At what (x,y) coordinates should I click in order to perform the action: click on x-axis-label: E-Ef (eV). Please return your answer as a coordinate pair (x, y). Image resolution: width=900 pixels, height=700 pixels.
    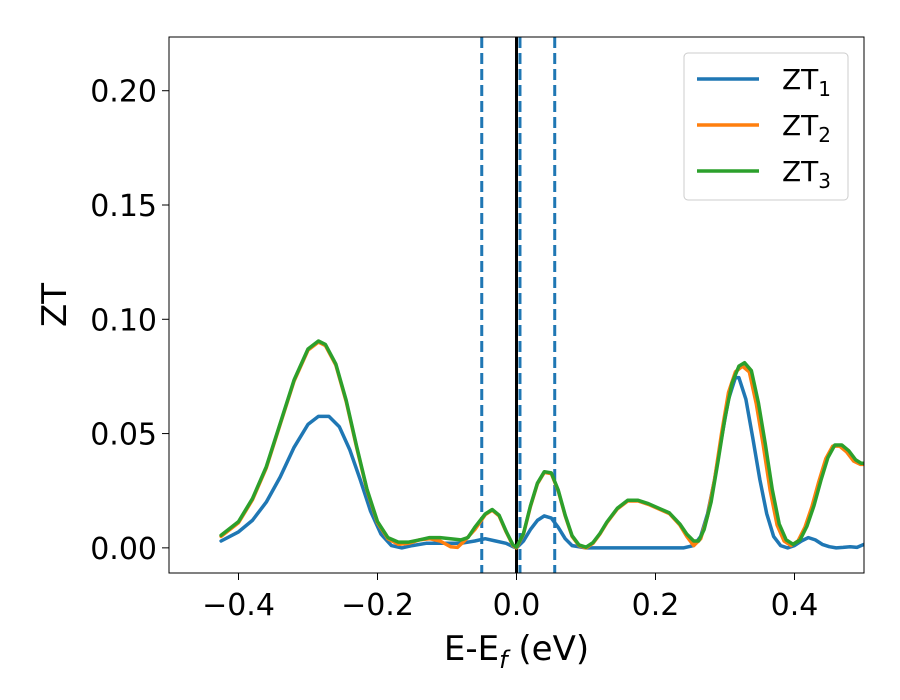
    Looking at the image, I should click on (516, 651).